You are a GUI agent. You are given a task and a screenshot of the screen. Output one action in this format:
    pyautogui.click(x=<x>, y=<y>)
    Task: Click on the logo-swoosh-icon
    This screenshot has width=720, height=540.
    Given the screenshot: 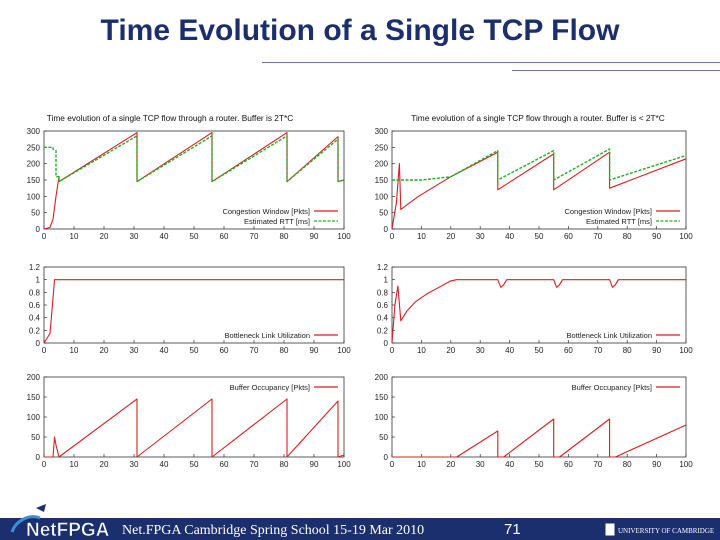 What is the action you would take?
    pyautogui.click(x=25, y=524)
    